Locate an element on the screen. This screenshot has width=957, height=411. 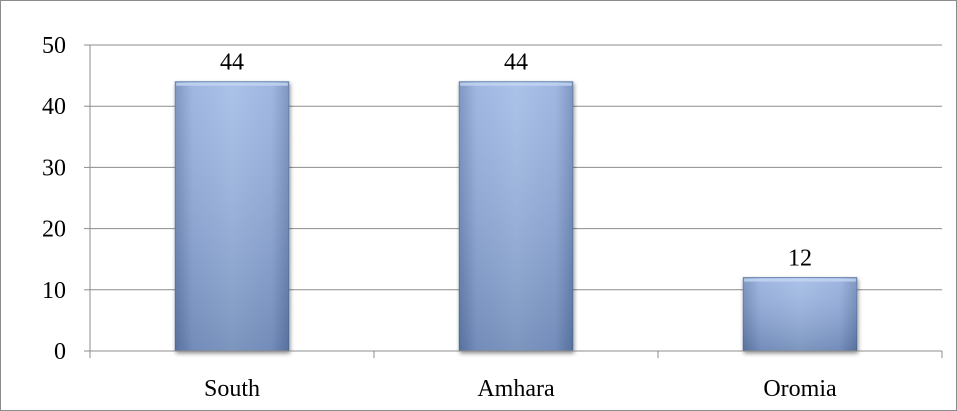
category-labels: South Amhara Oromia is located at coordinates (520, 389).